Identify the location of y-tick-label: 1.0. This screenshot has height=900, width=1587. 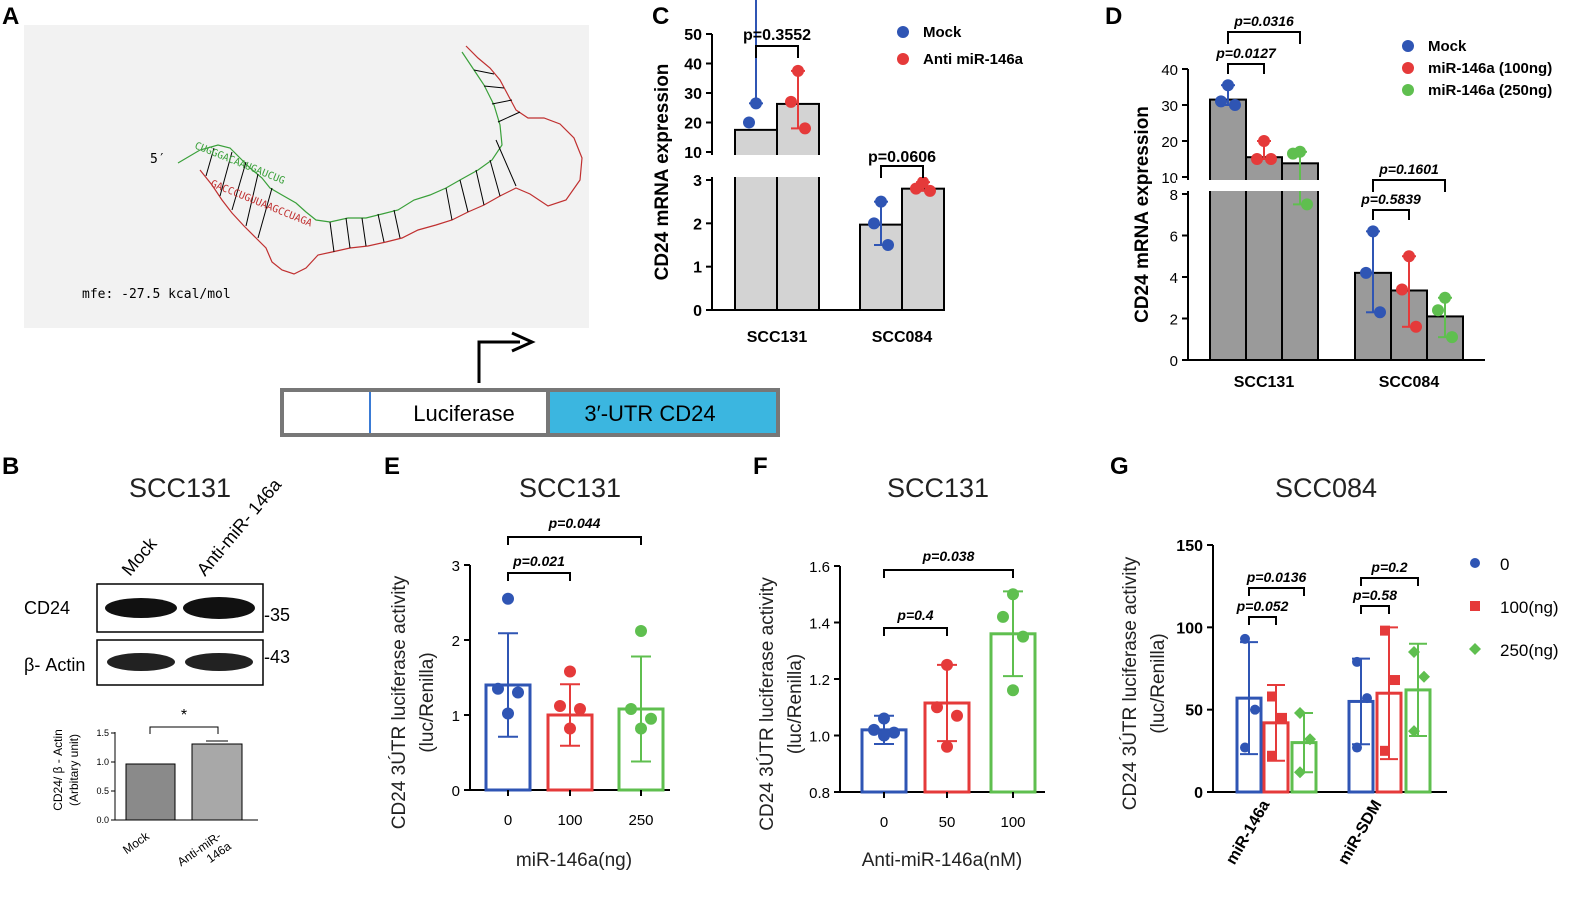
(819, 737).